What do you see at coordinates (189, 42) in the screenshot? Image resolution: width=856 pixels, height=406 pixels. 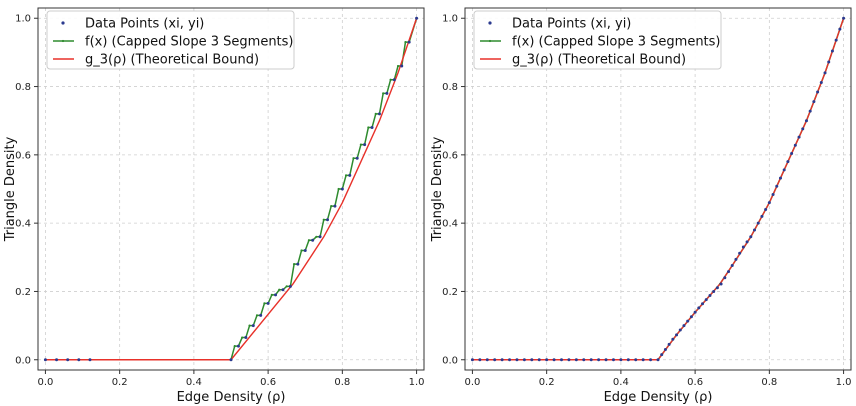 I see `legend-label: f(x) (Capped Slope 3 Segments)` at bounding box center [189, 42].